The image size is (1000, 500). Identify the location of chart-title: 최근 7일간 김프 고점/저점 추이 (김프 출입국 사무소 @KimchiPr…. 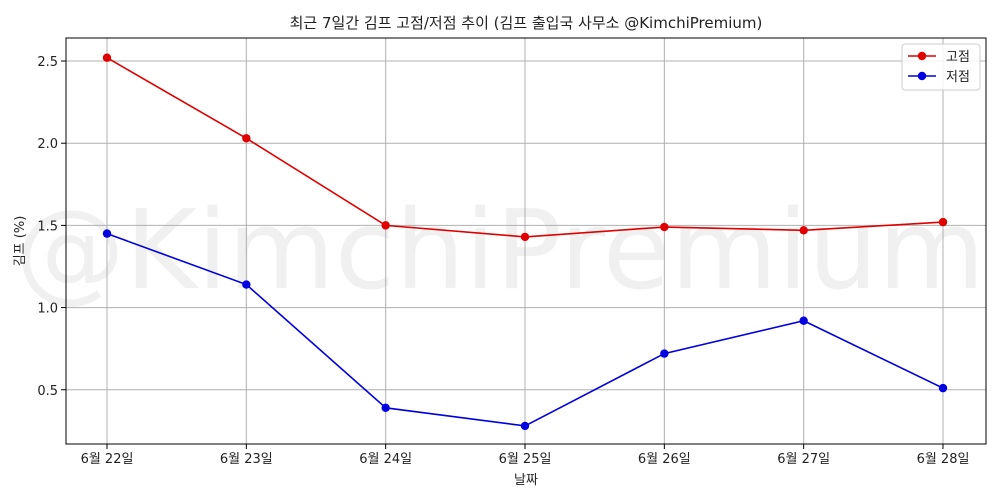
(526, 23).